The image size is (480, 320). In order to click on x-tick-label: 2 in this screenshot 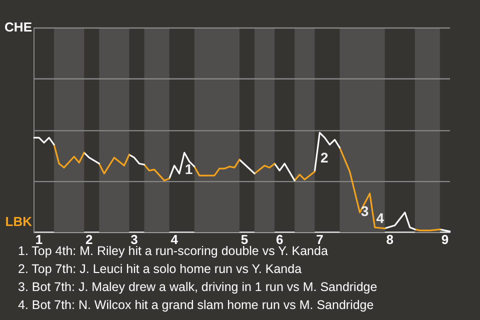, I will do `click(89, 239)`.